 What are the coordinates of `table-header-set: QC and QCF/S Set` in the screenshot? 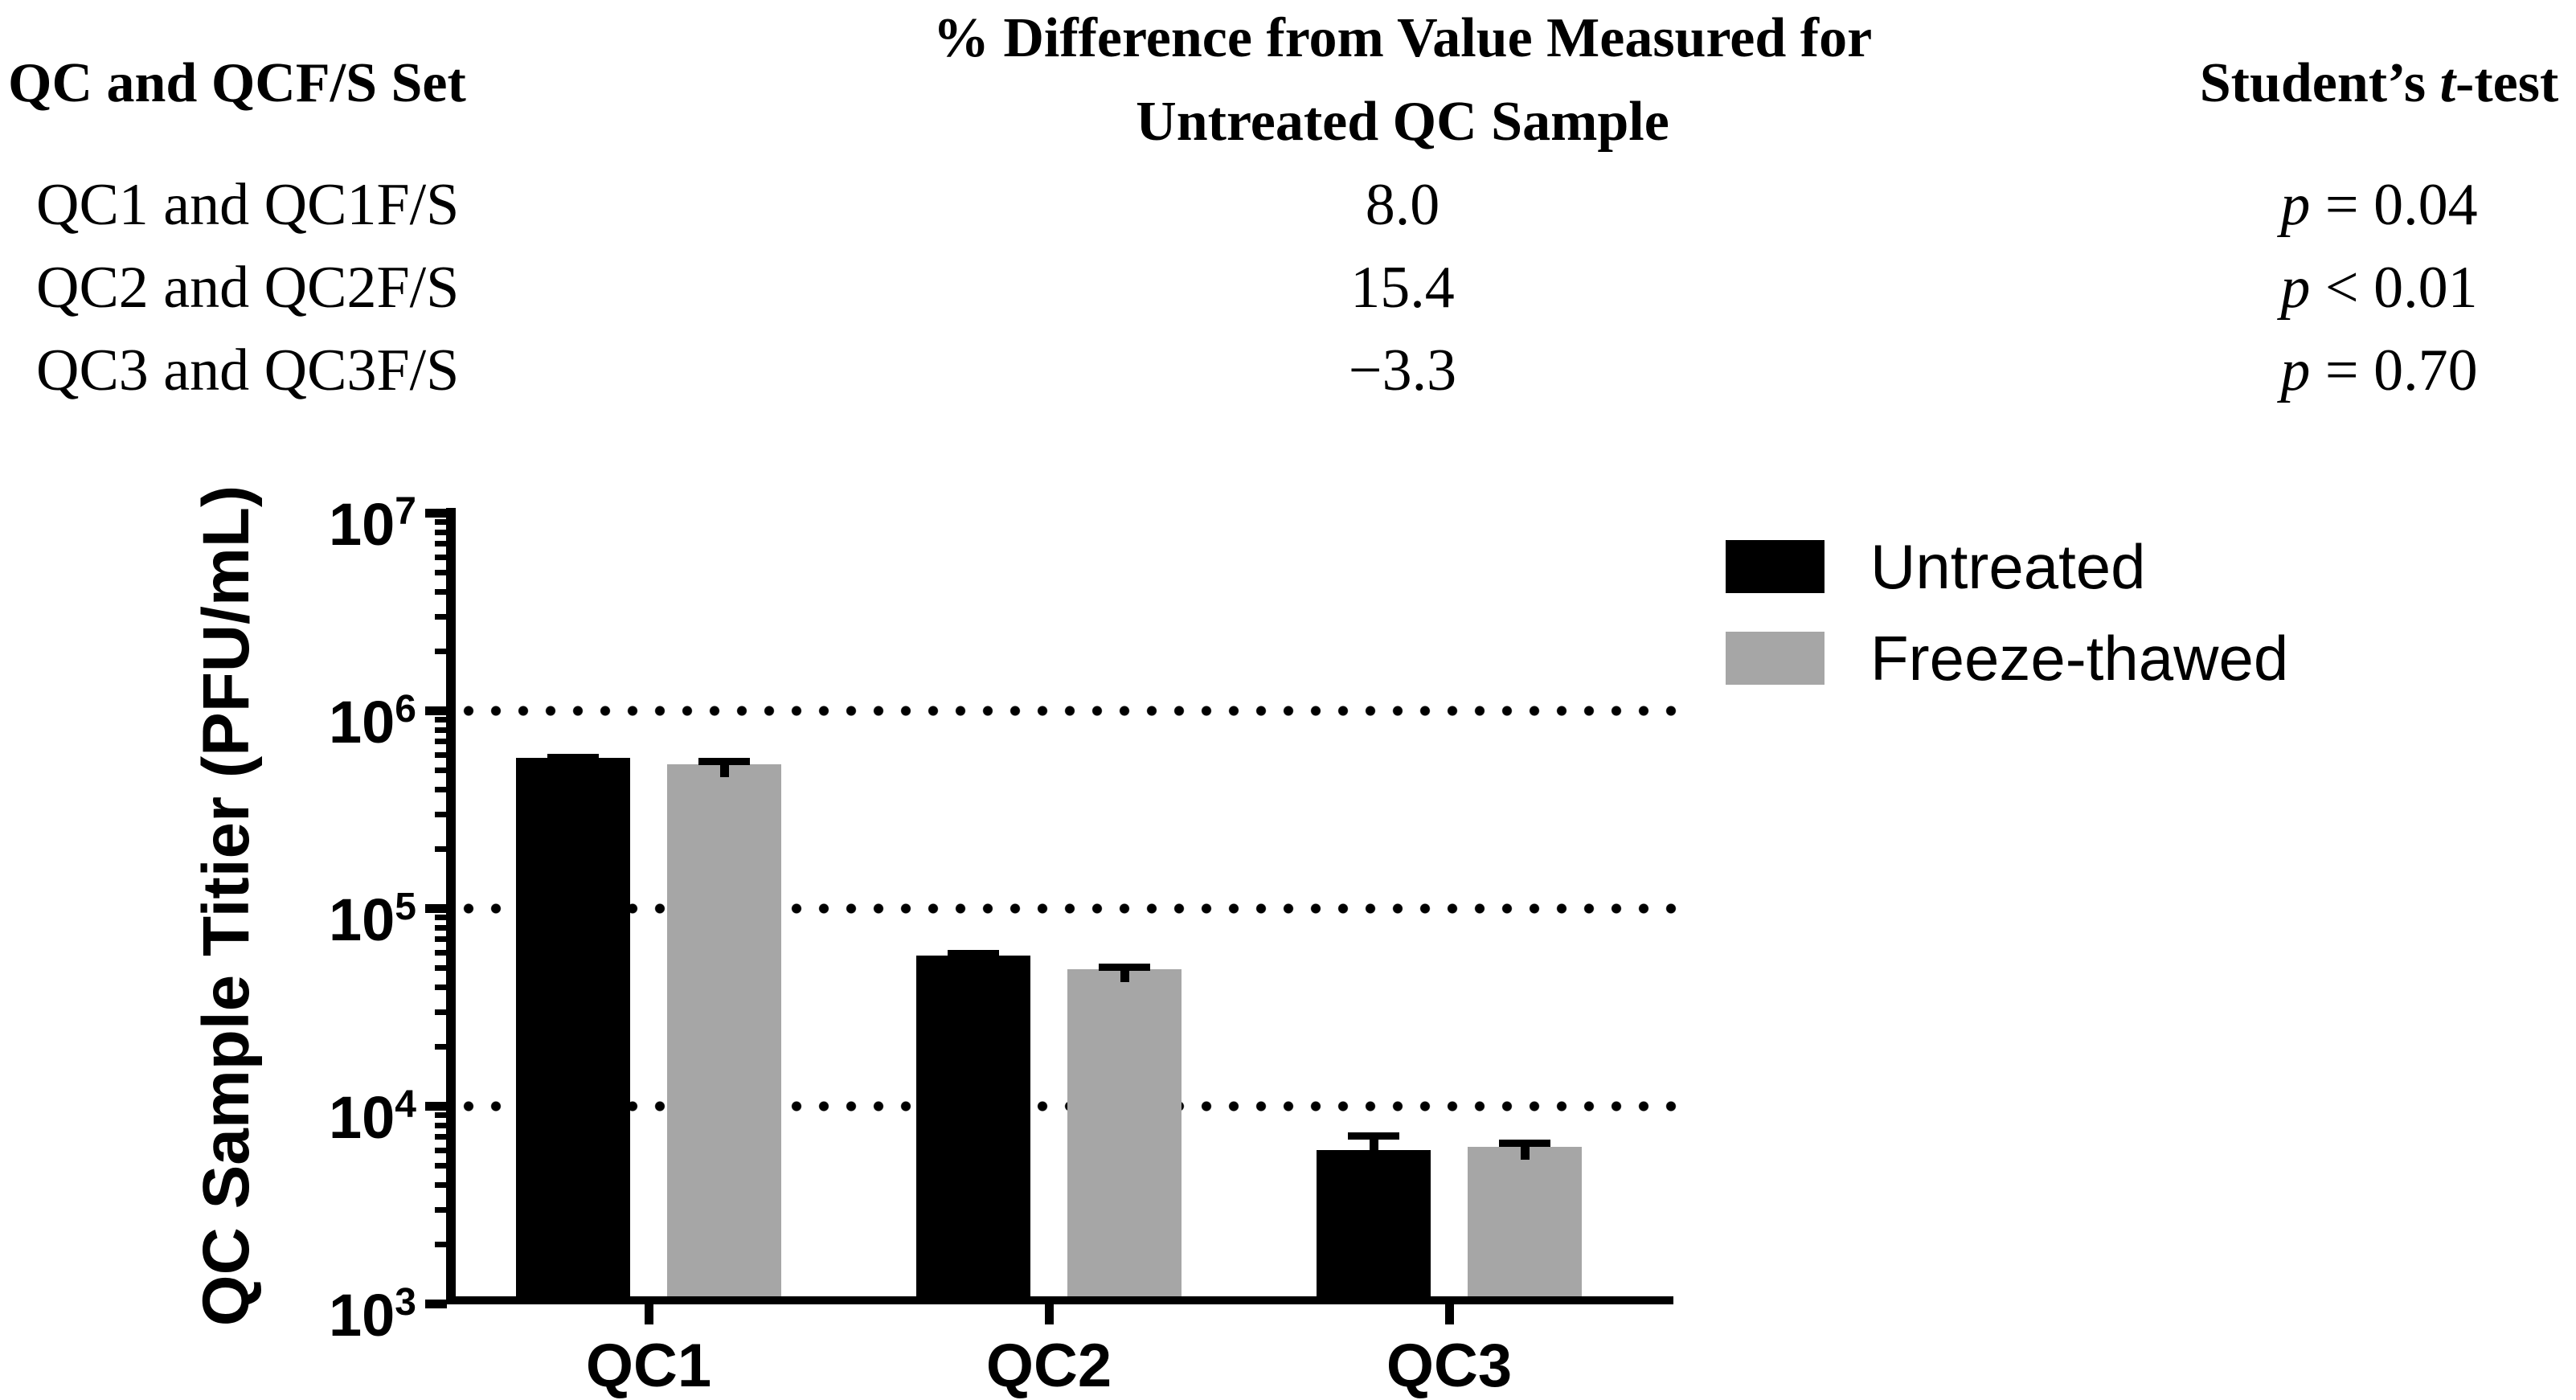 It's located at (237, 83).